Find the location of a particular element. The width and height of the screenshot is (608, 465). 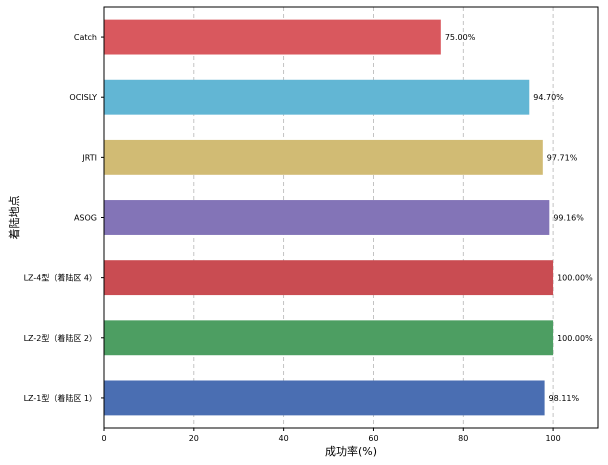

x-tick-label: 40 is located at coordinates (284, 438).